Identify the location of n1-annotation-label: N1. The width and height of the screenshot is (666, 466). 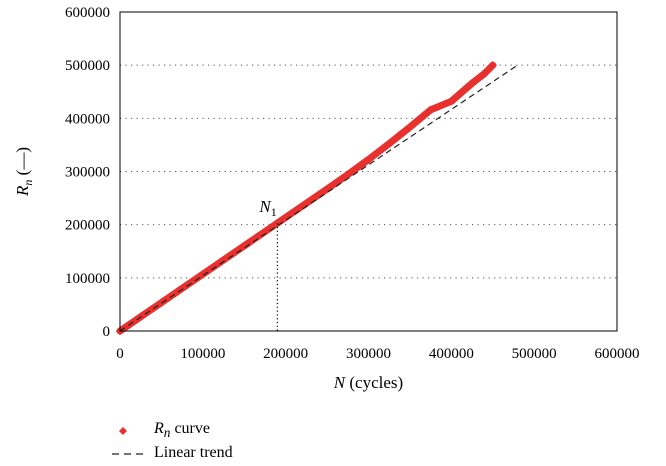
(267, 208).